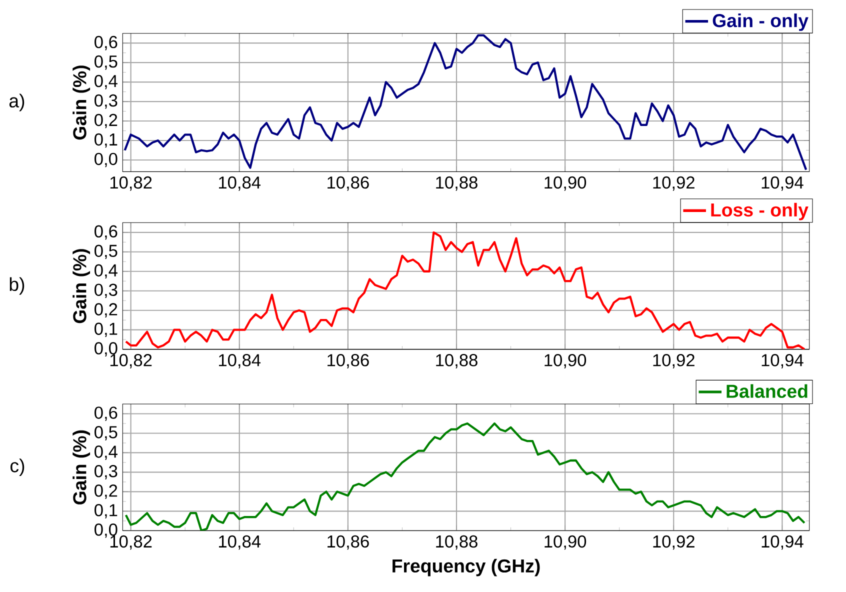 The height and width of the screenshot is (592, 846). I want to click on legend-label: Loss - only, so click(759, 211).